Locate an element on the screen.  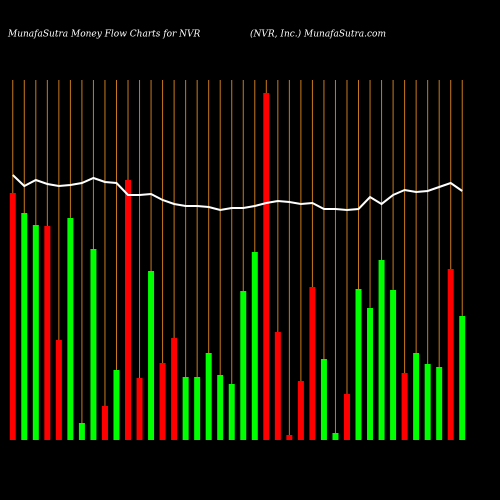
money-flow-line is located at coordinates (237, 193).